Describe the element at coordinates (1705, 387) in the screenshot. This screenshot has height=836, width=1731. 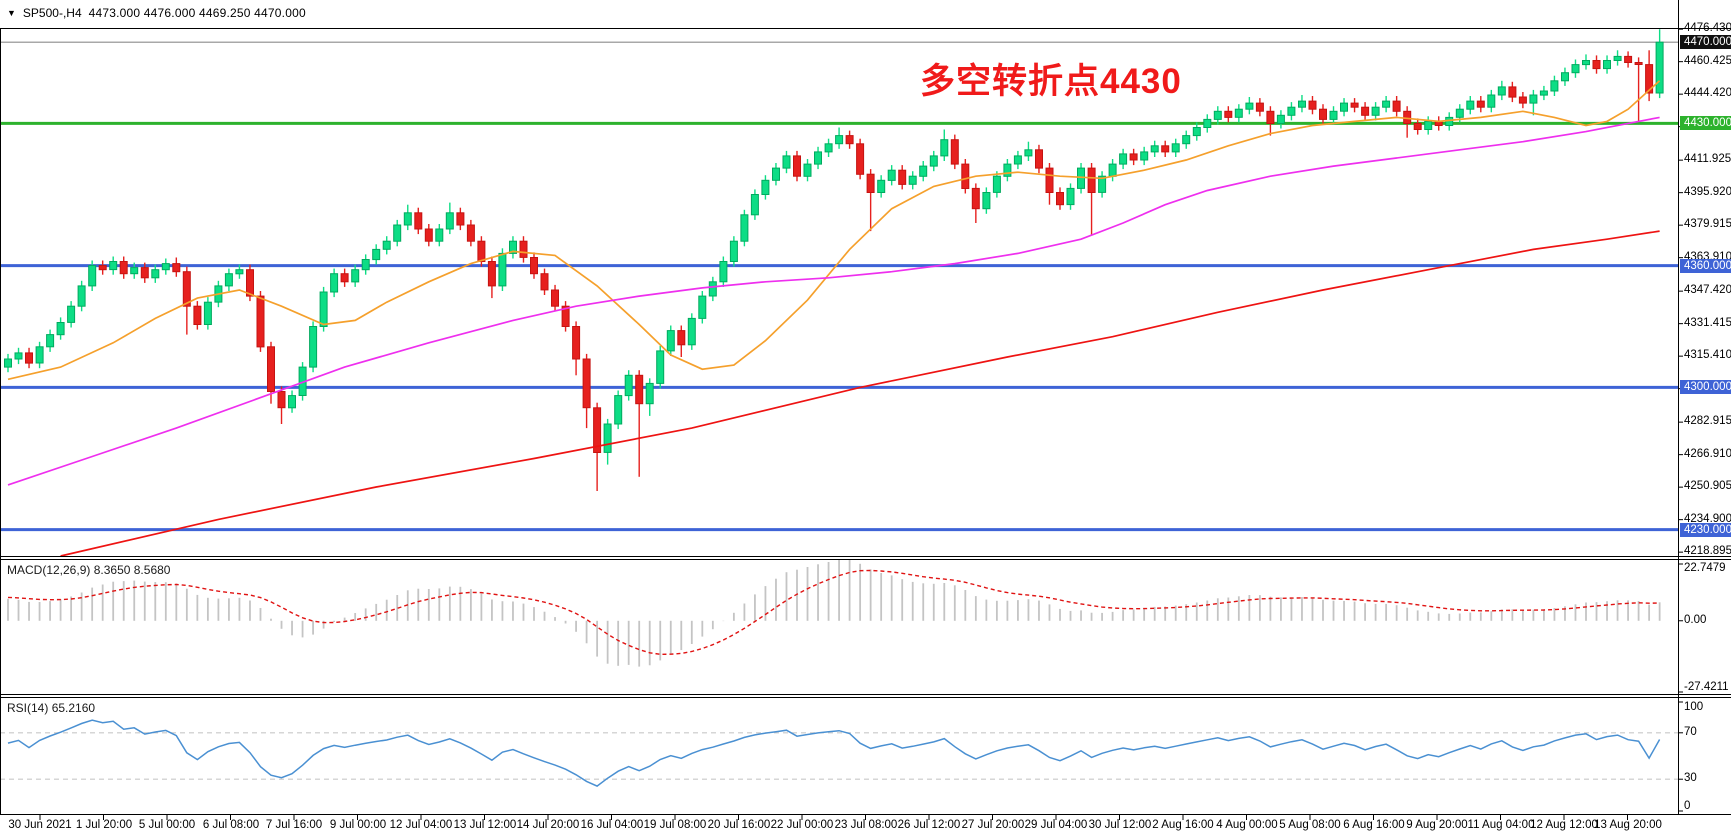
I see `price-level-badge: 4300.000` at that location.